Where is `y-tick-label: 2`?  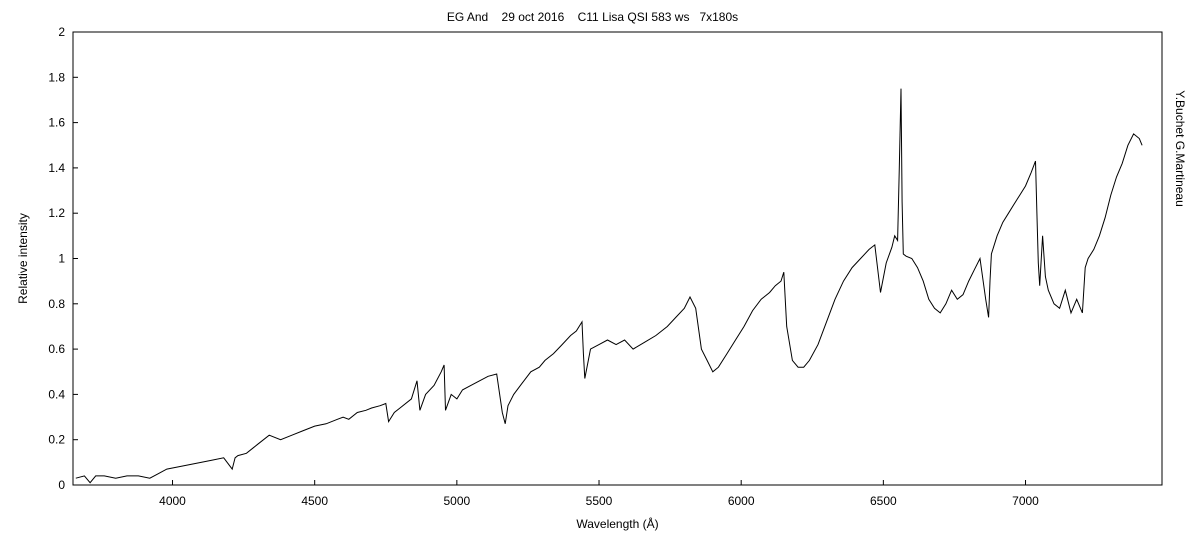 y-tick-label: 2 is located at coordinates (61, 32).